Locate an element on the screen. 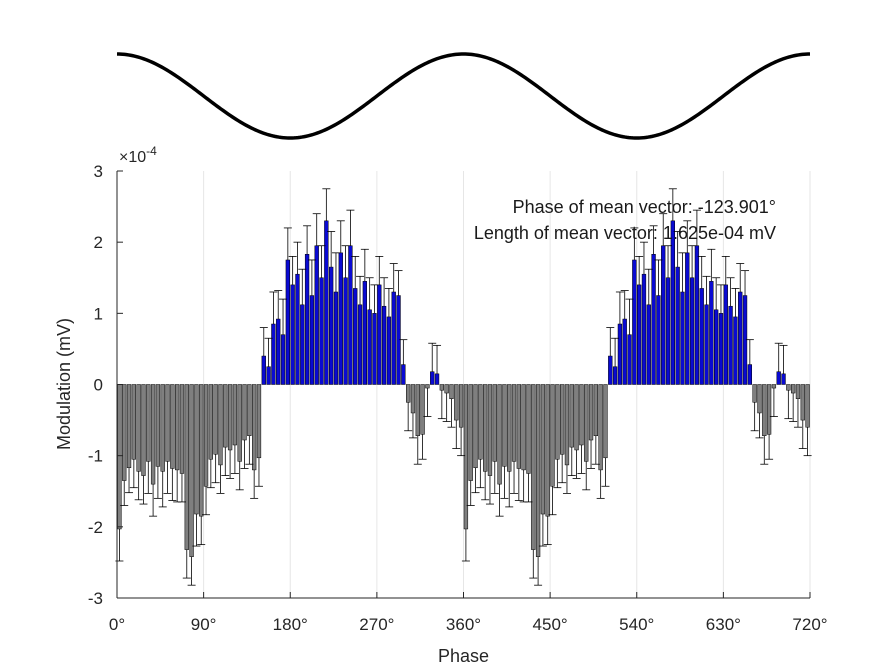 The width and height of the screenshot is (896, 672). y-exponent-label: ×10⁻⁴ is located at coordinates (138, 155).